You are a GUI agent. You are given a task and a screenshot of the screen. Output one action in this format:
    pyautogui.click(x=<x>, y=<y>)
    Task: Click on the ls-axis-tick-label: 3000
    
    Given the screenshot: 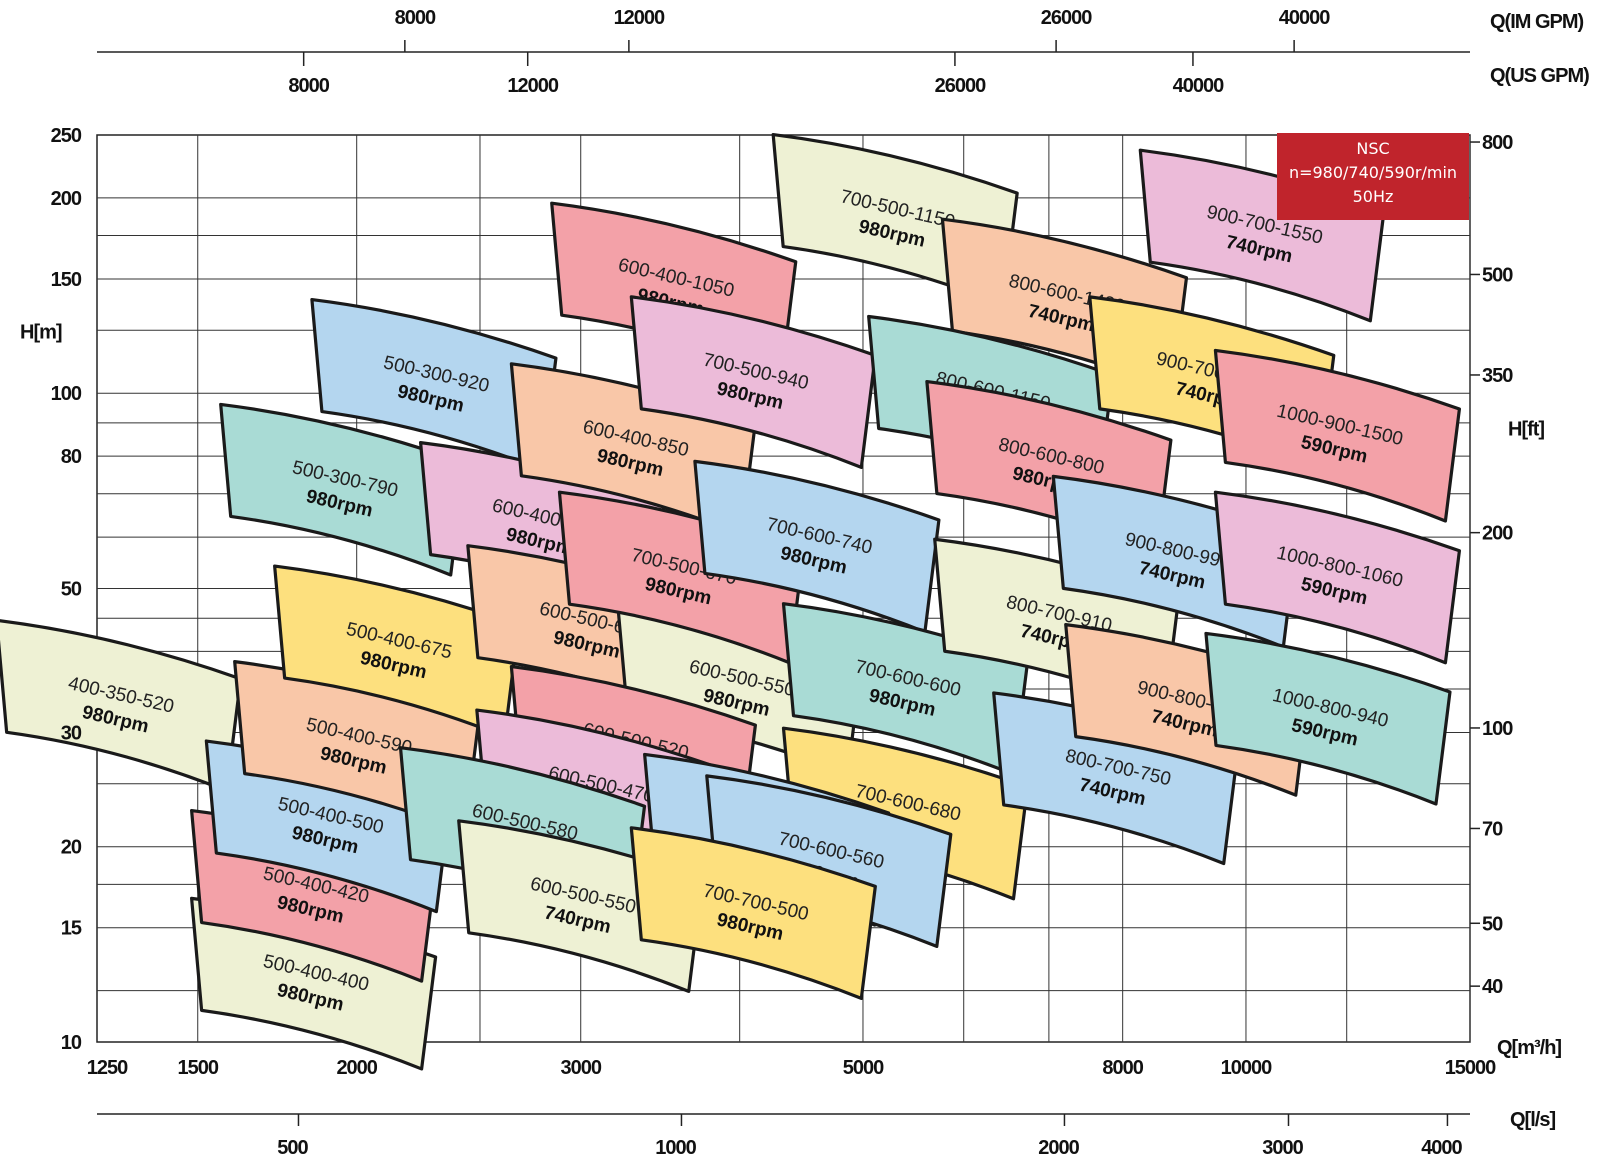 What is the action you would take?
    pyautogui.click(x=1282, y=1147)
    